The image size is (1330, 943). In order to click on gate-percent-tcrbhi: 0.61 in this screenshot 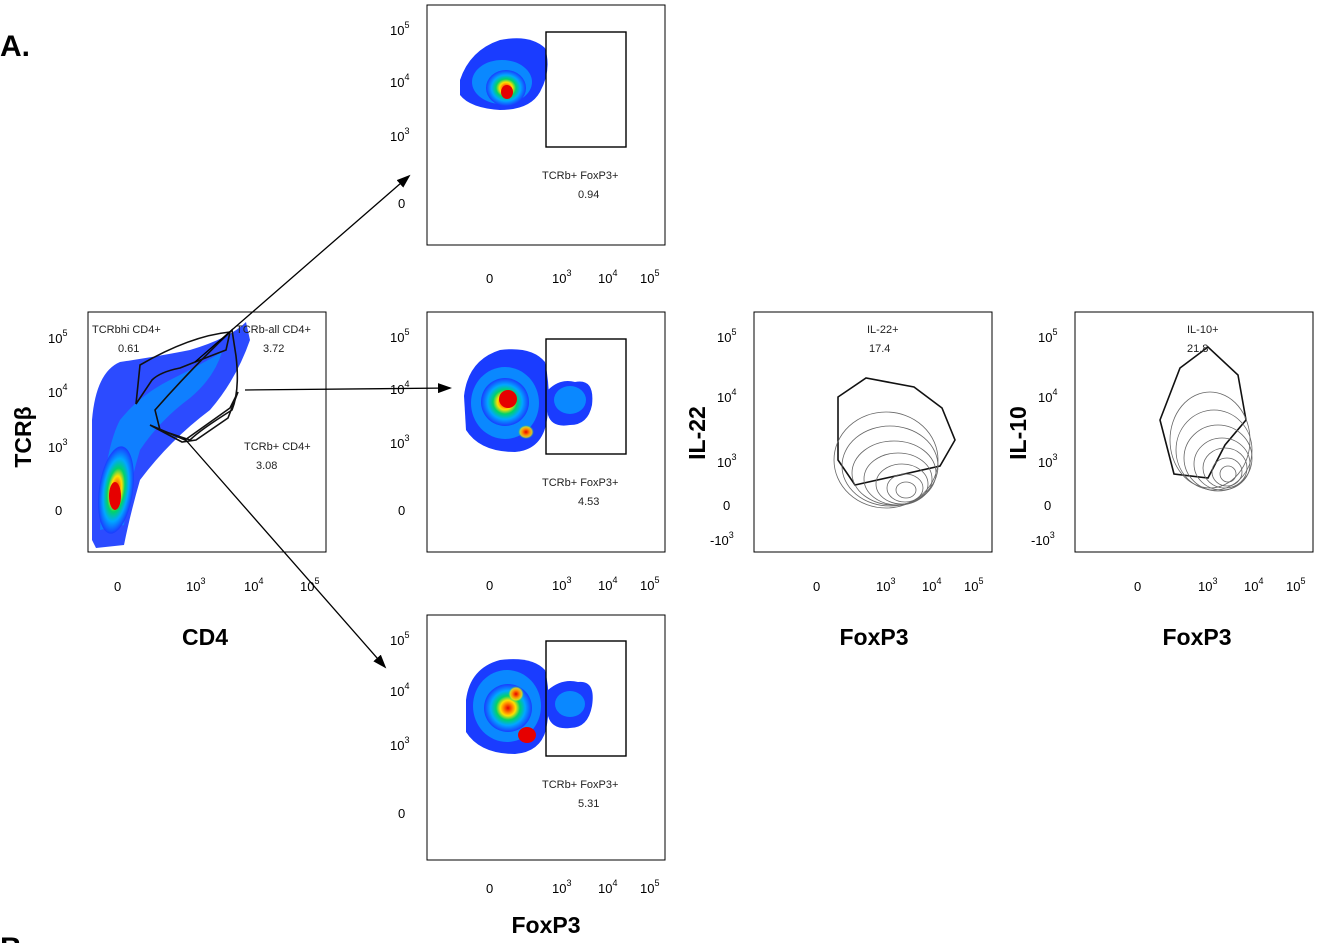, I will do `click(128, 349)`.